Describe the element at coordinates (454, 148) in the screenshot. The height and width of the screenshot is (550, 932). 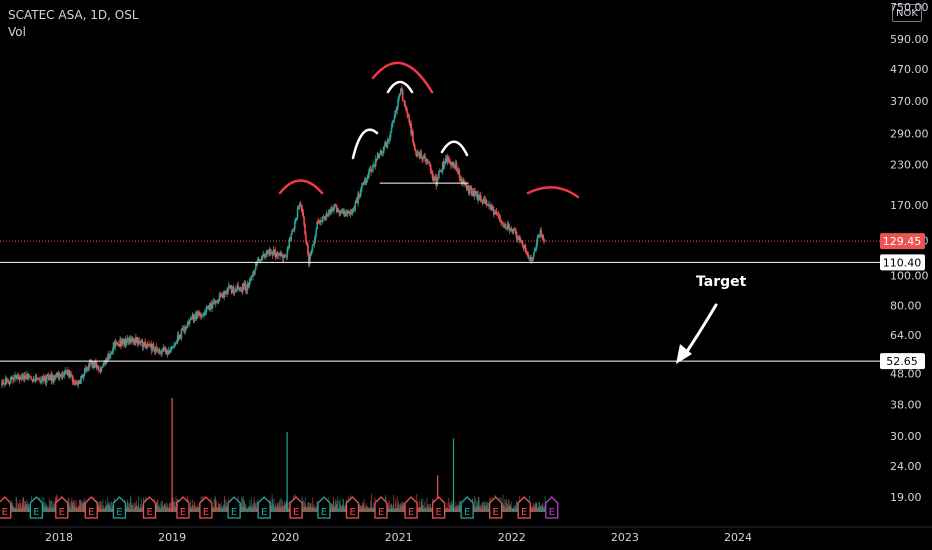
I see `right-inner-shoulder-arc` at that location.